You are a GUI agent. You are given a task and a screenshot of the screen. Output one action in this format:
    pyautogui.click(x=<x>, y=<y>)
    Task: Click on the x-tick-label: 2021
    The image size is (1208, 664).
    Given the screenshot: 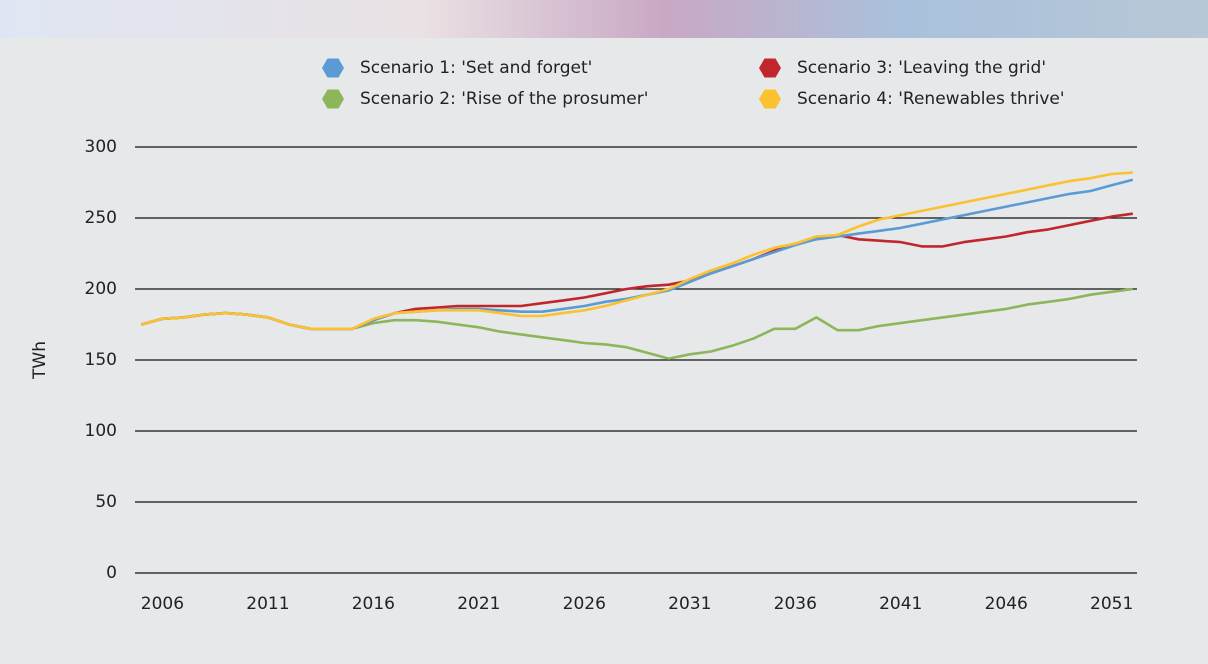 What is the action you would take?
    pyautogui.click(x=478, y=604)
    